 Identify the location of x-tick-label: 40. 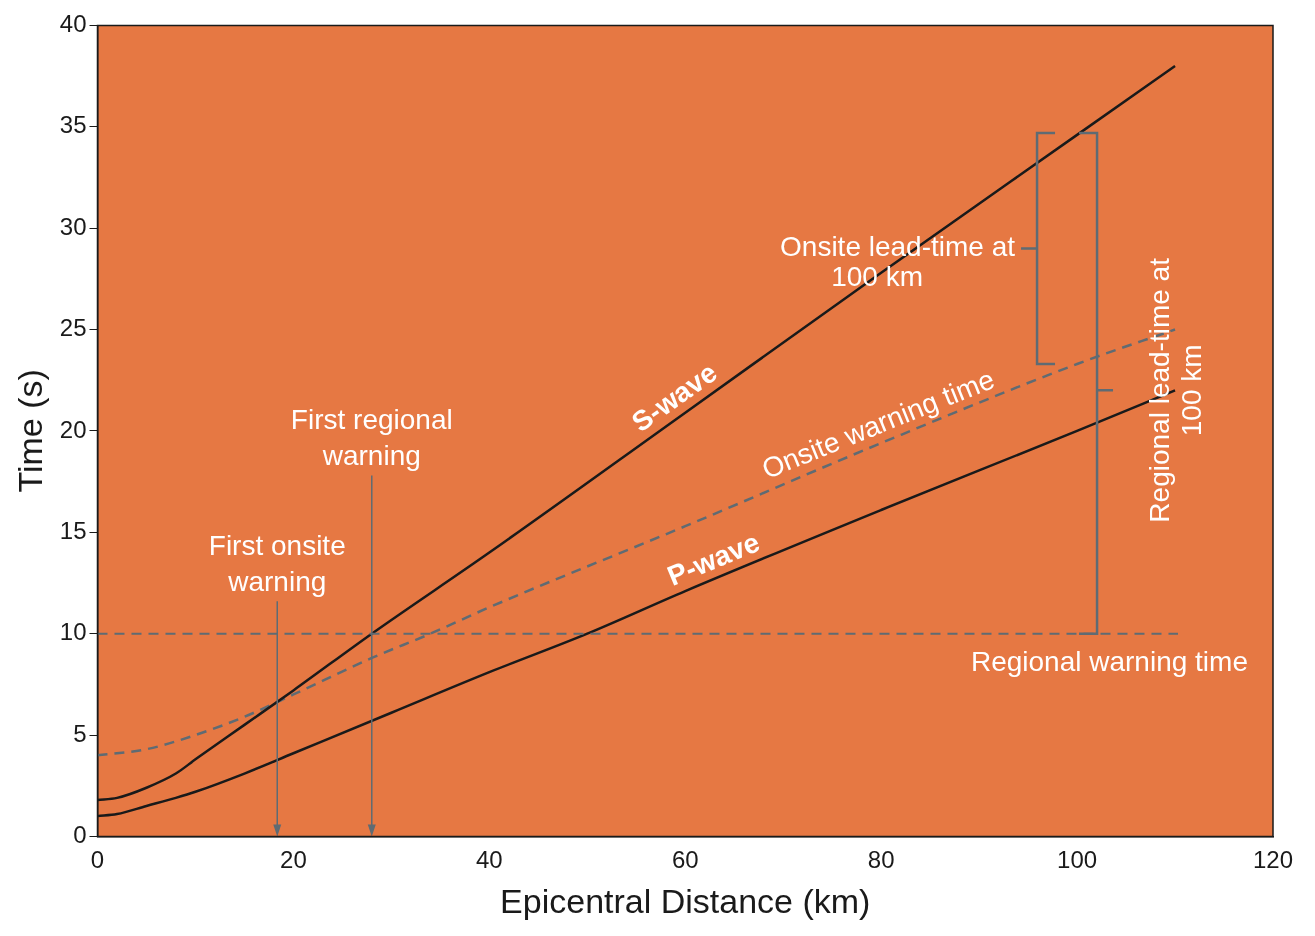
(489, 860).